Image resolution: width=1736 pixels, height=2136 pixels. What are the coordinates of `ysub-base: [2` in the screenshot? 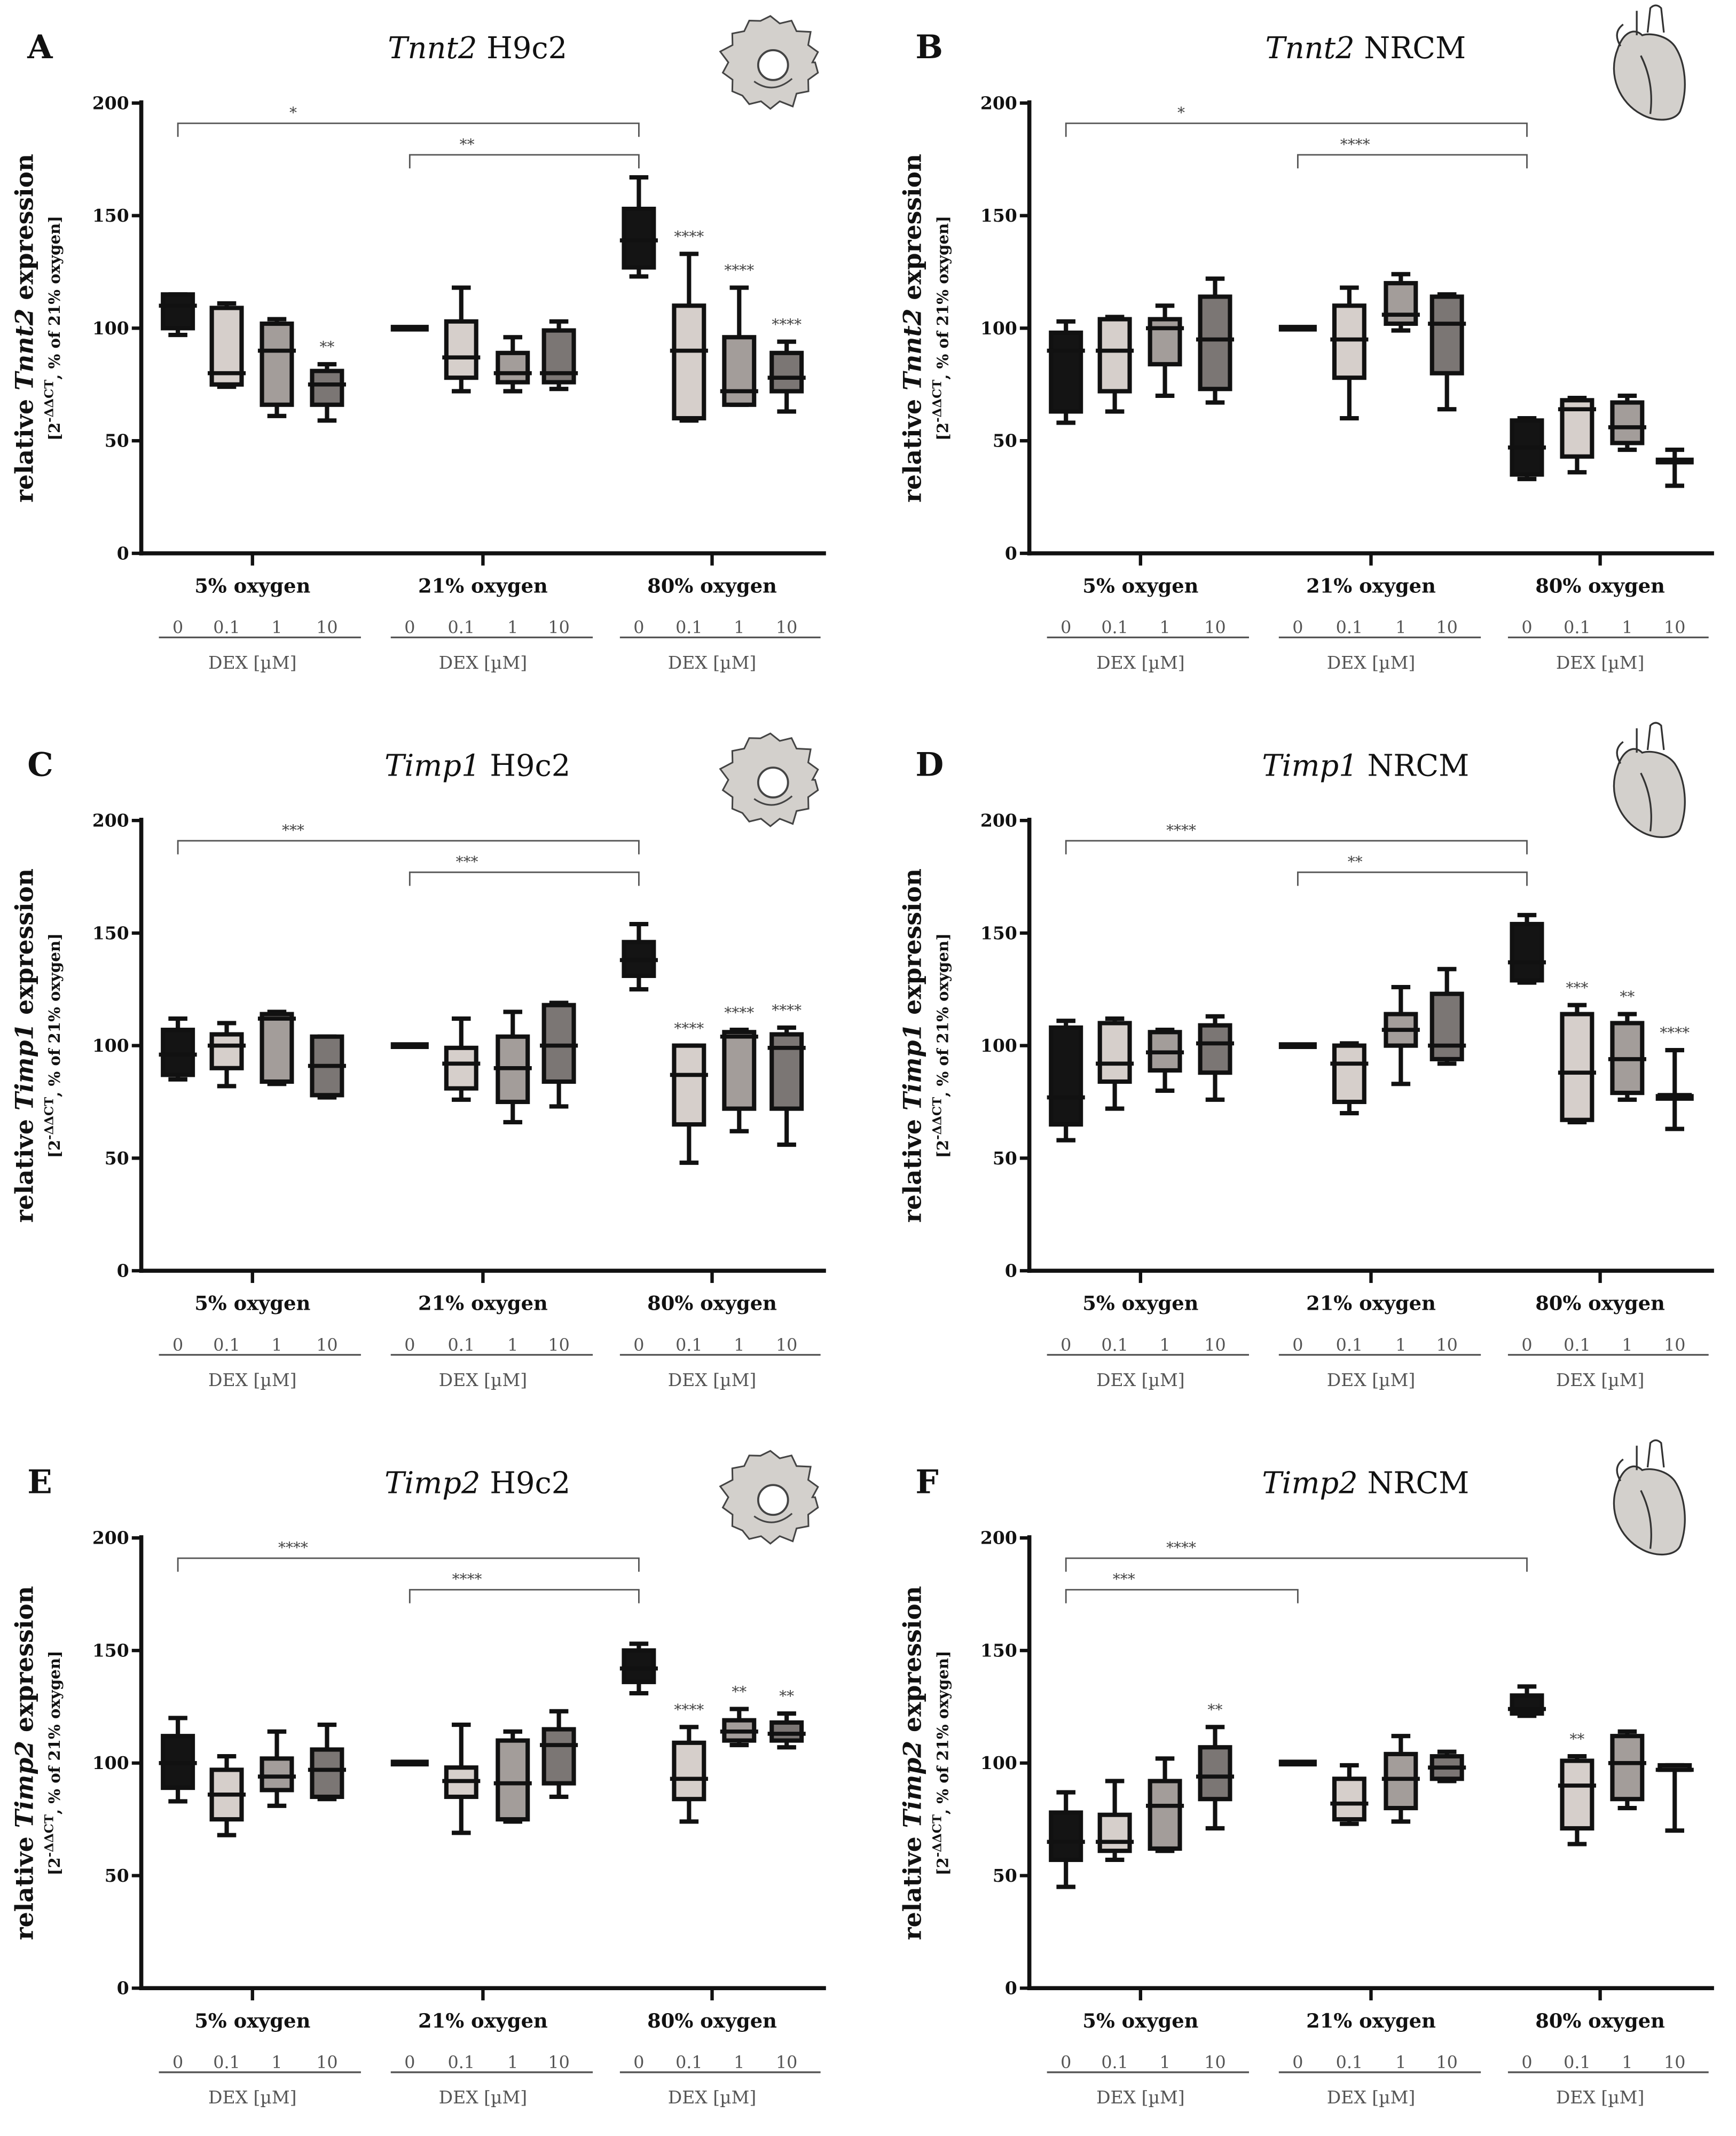 It's located at (54, 431).